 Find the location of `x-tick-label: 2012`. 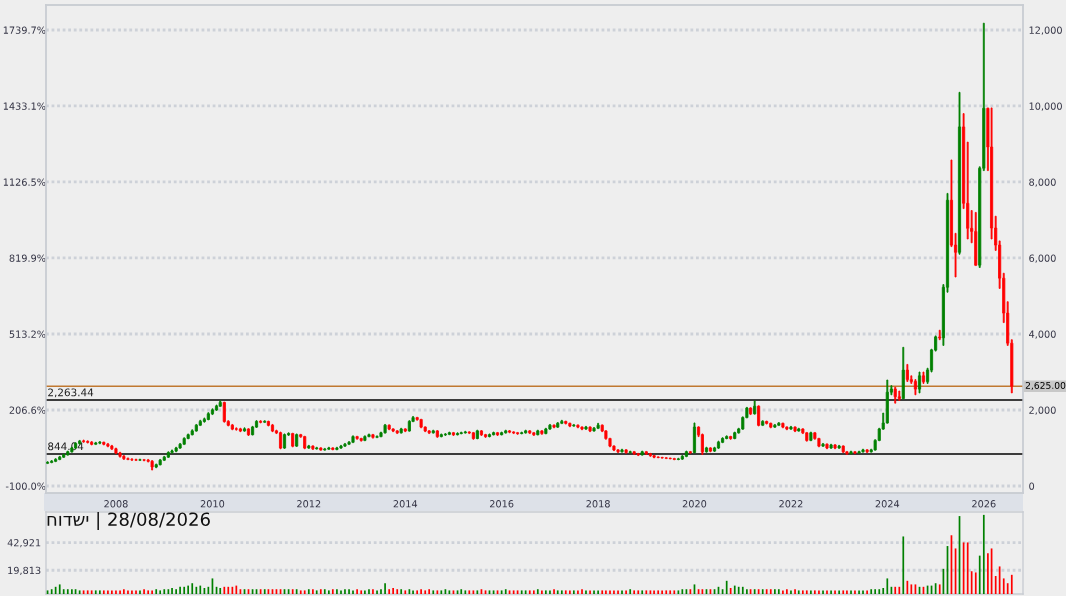

x-tick-label: 2012 is located at coordinates (309, 504).